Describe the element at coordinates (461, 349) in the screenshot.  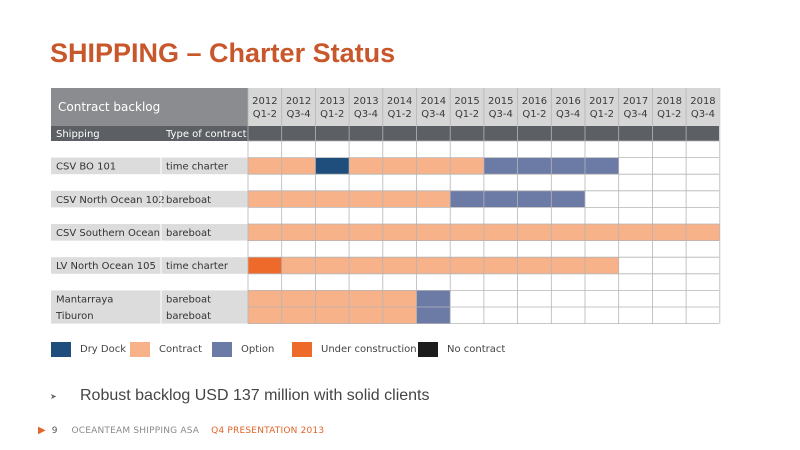
I see `legend-item-no-contract: No contract` at that location.